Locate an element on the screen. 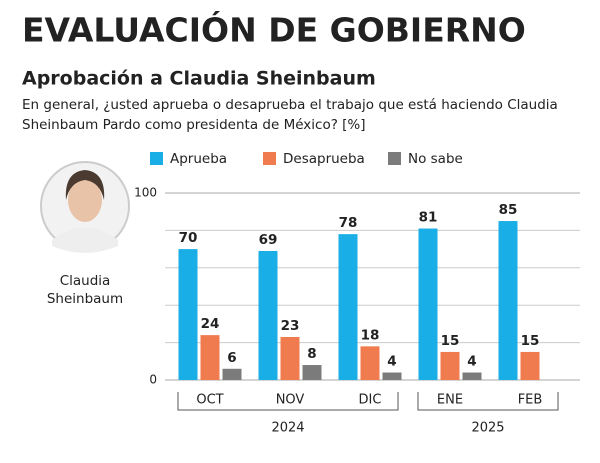 This screenshot has height=463, width=600. value-label: 85 is located at coordinates (508, 210).